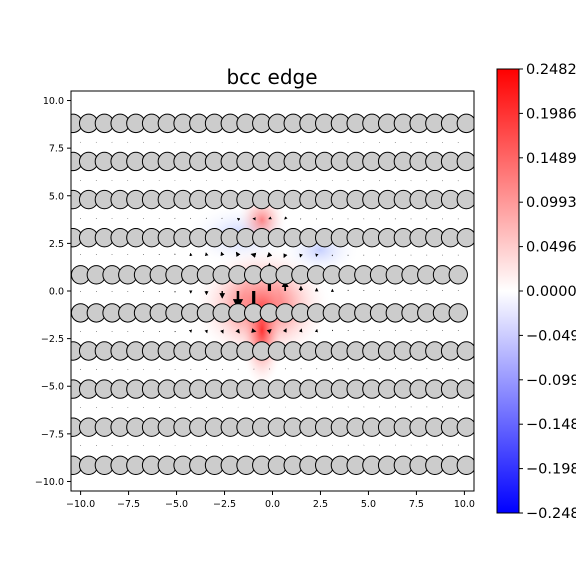  What do you see at coordinates (508, 291) in the screenshot?
I see `colorbar-gradient` at bounding box center [508, 291].